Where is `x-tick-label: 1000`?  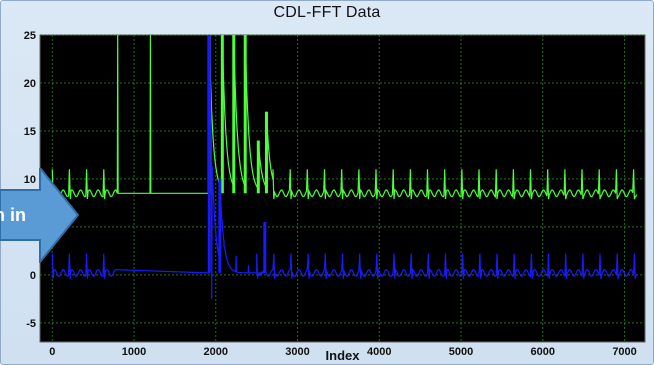
x-tick-label: 1000 is located at coordinates (134, 352).